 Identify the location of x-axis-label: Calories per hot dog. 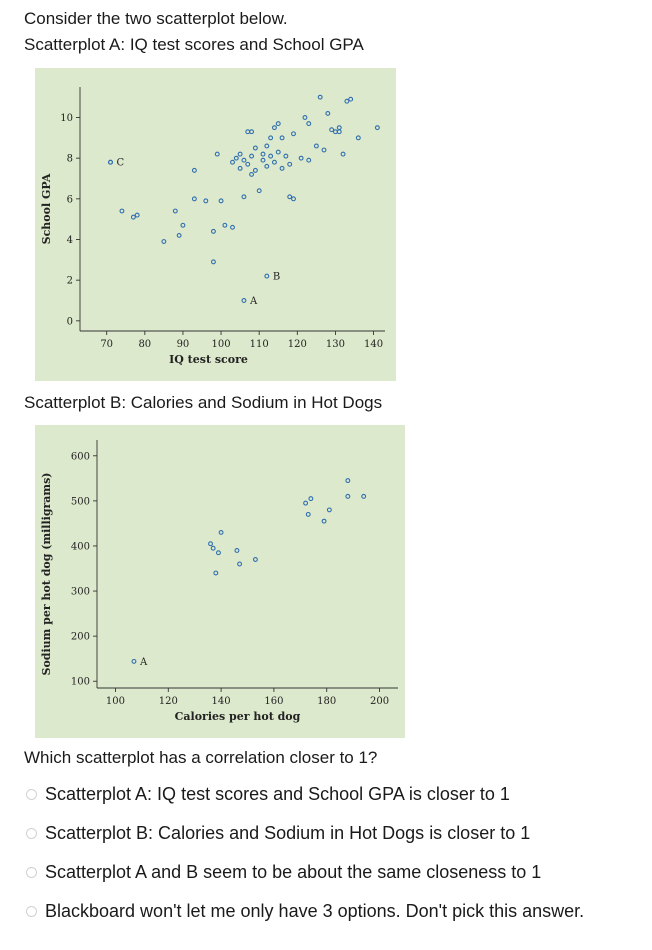
(238, 716).